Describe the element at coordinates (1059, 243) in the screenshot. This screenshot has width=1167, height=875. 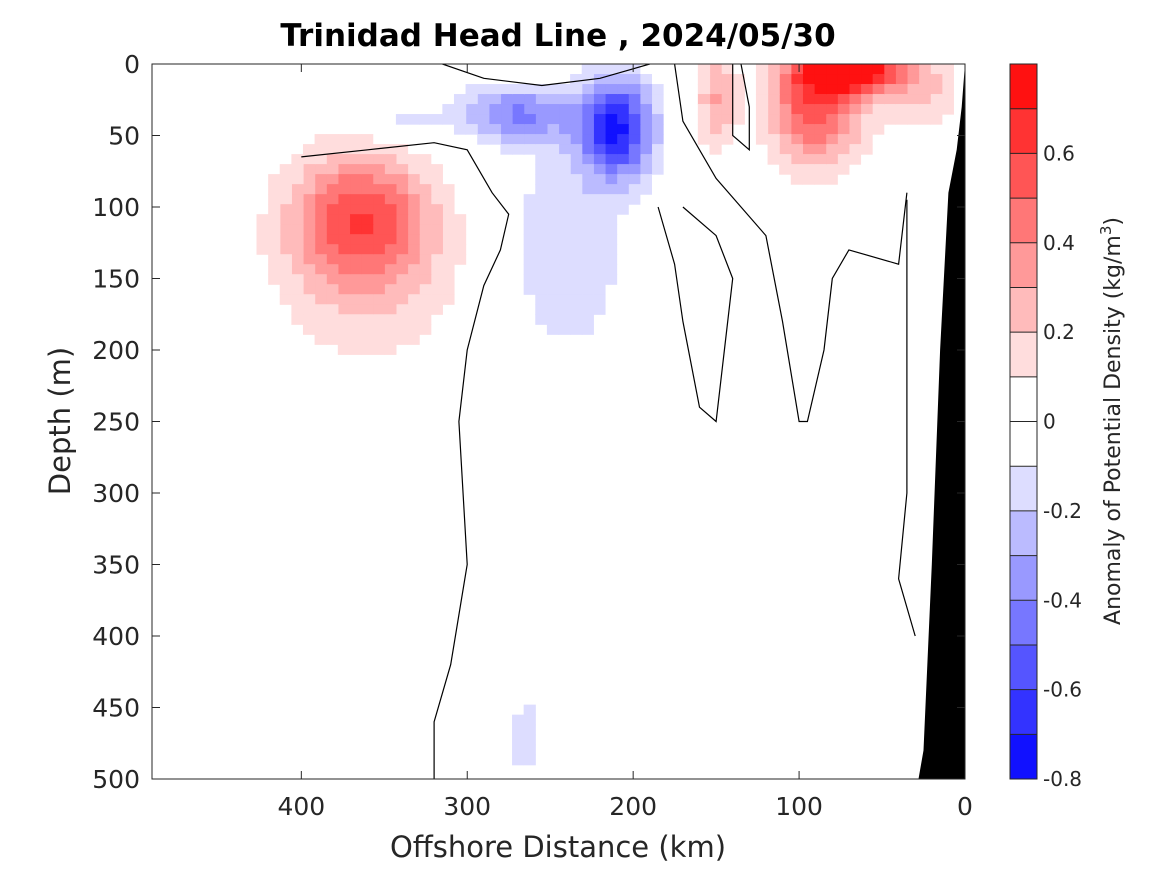
I see `colorbar-tick-label: 0.4` at that location.